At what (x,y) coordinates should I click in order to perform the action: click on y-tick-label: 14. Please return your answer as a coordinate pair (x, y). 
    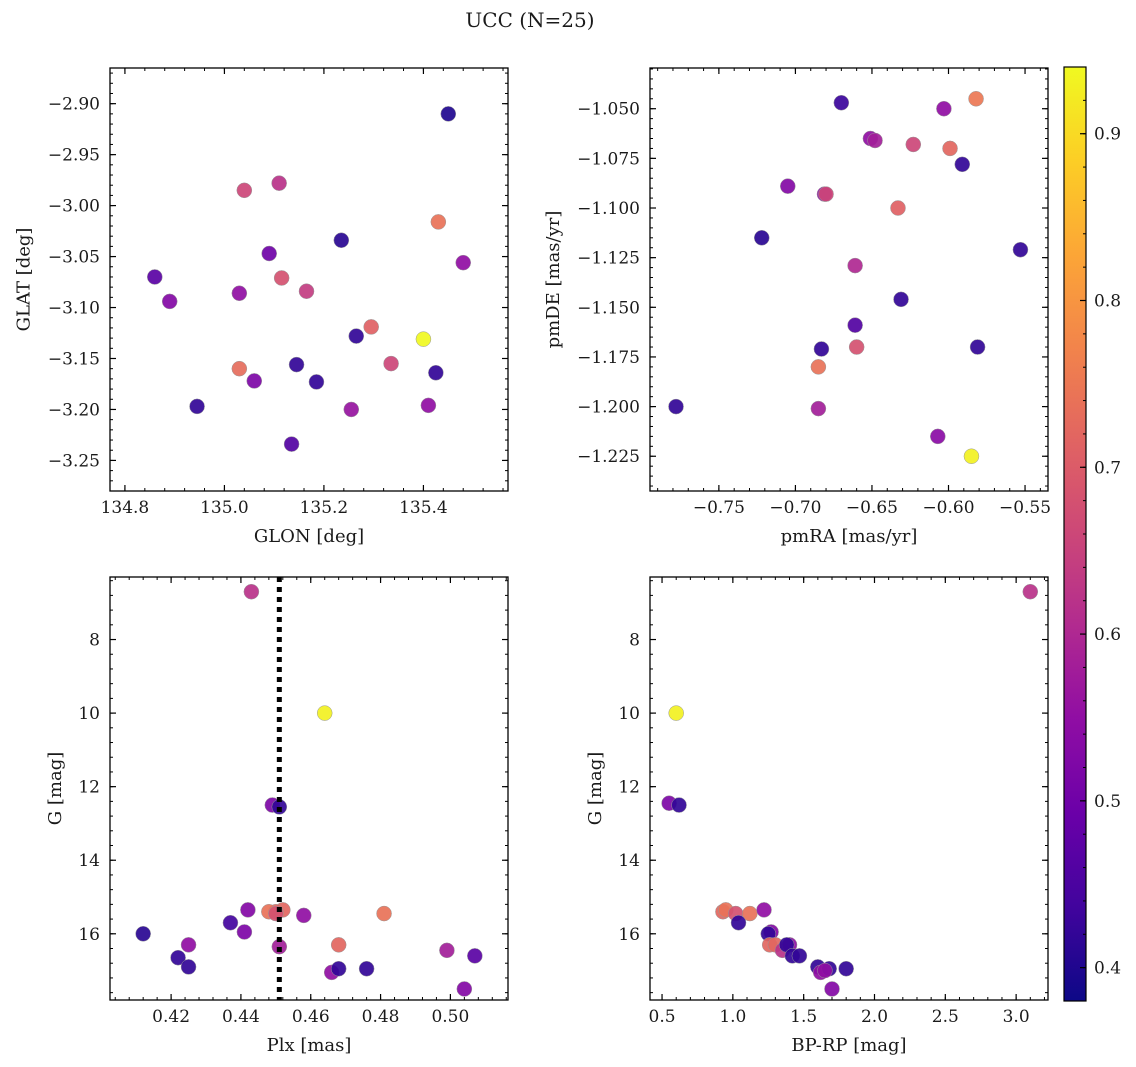
    Looking at the image, I should click on (89, 861).